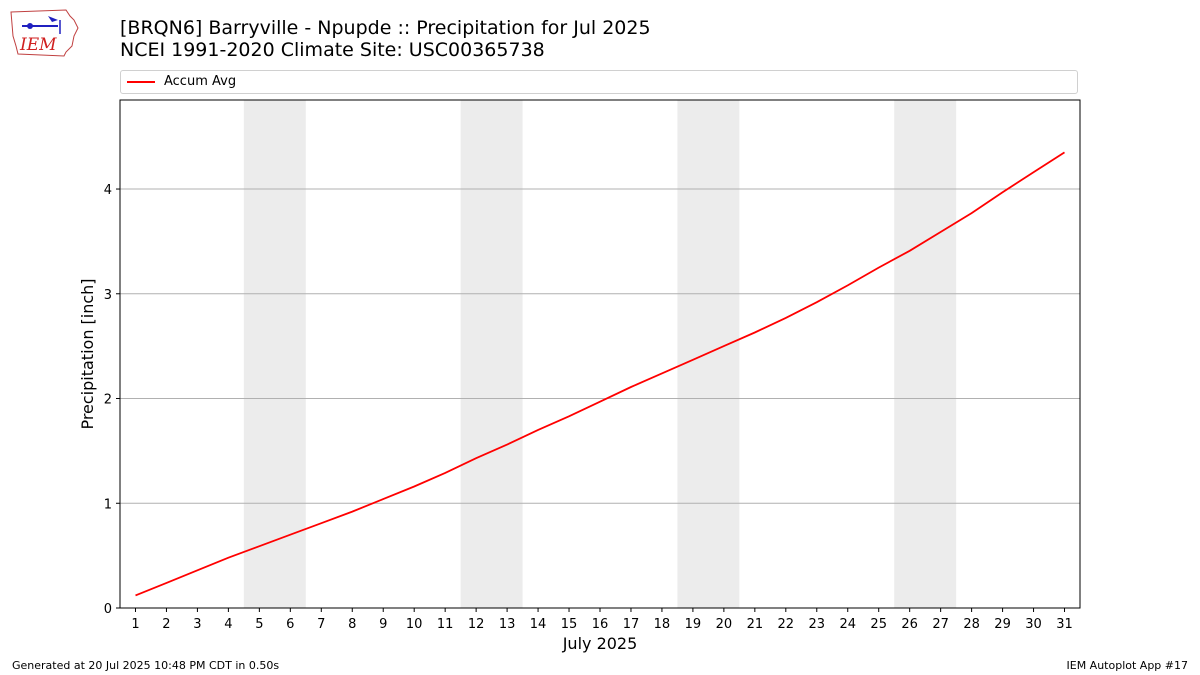  I want to click on x-tick-label-9: 9, so click(383, 624).